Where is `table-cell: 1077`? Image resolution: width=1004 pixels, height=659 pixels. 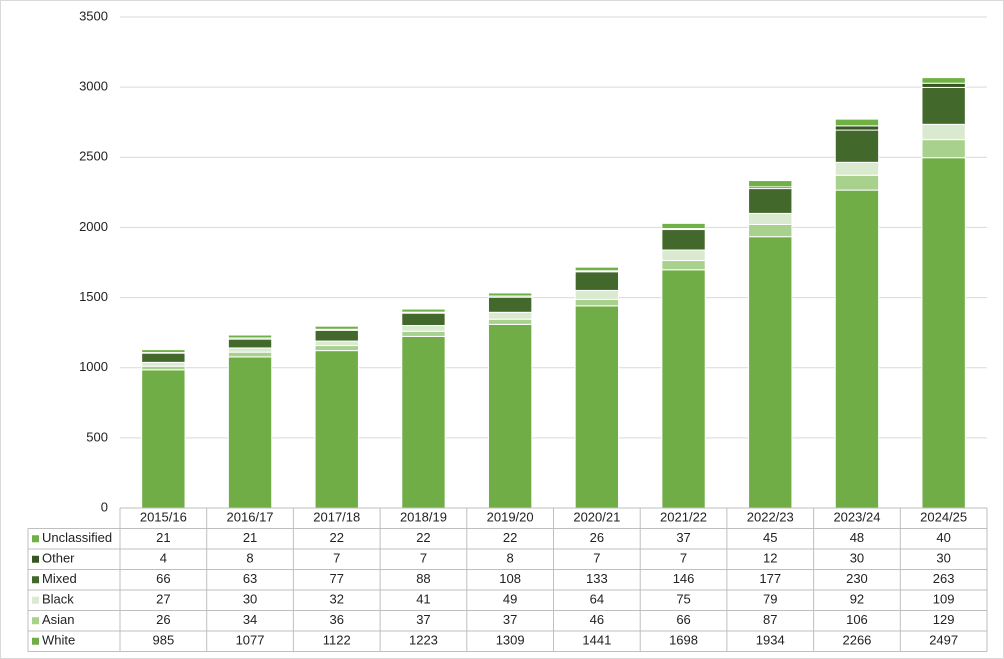 table-cell: 1077 is located at coordinates (250, 640).